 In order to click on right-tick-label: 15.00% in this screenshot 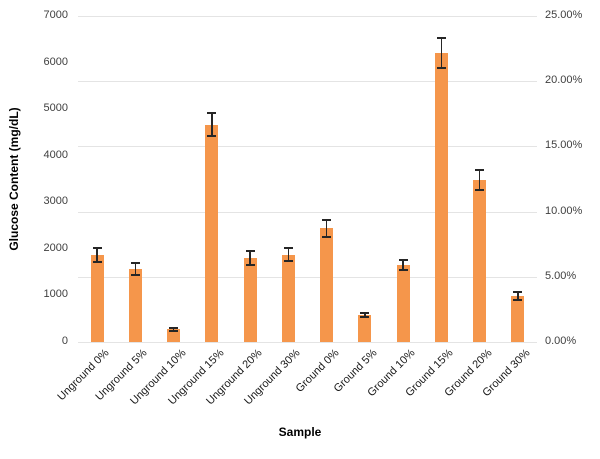, I will do `click(564, 145)`.